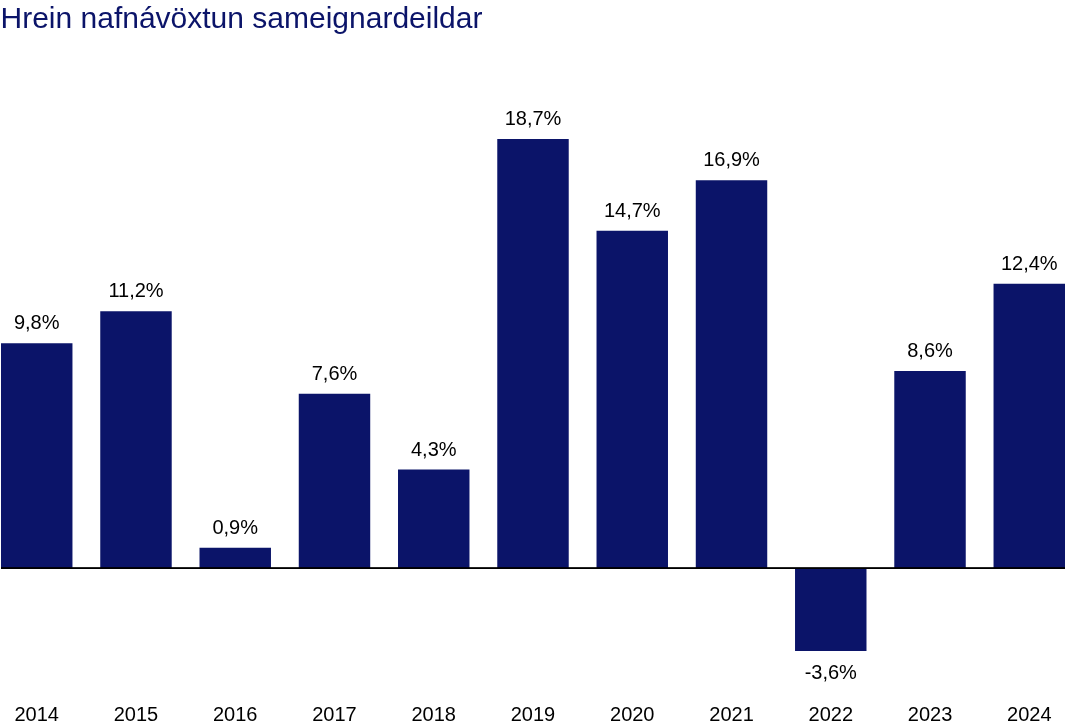 The image size is (1074, 726). Describe the element at coordinates (433, 448) in the screenshot. I see `data-label: 4,3%` at that location.